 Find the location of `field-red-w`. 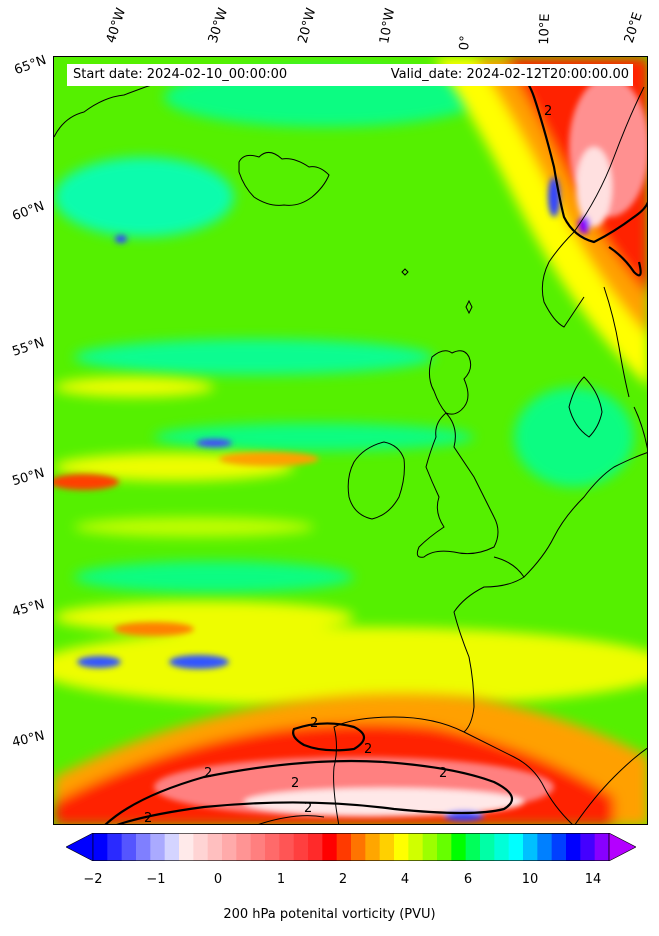

field-red-w is located at coordinates (86, 482).